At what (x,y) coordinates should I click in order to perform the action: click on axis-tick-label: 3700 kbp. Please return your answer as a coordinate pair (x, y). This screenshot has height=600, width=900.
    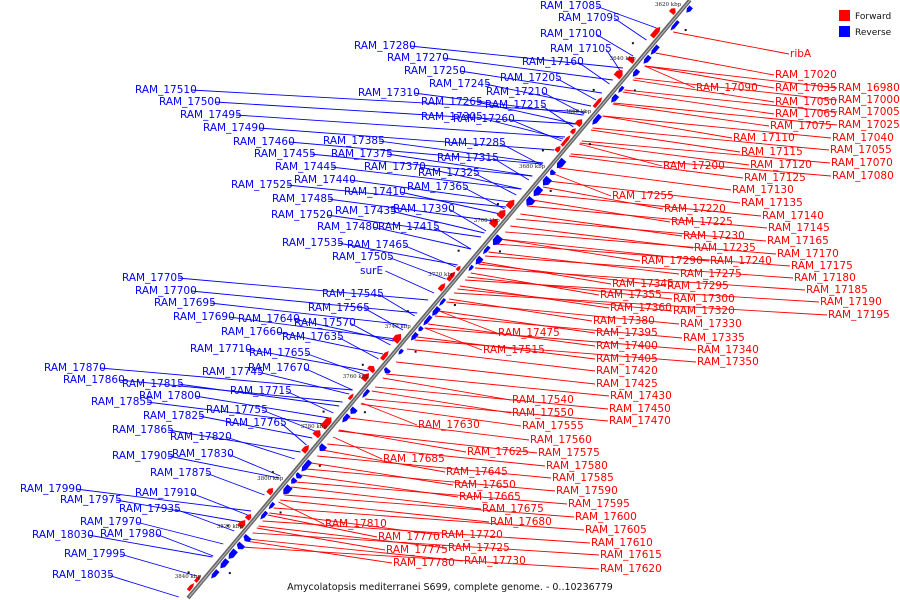
    Looking at the image, I should click on (487, 221).